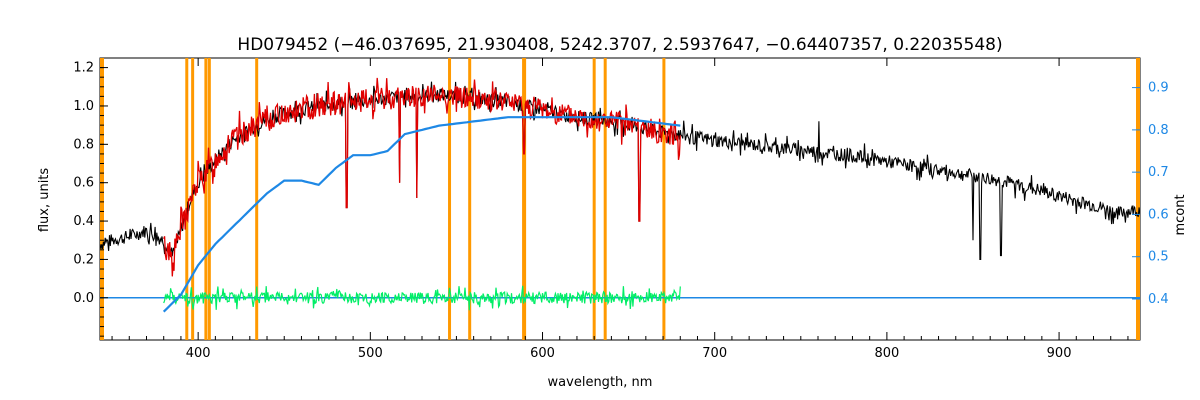  Describe the element at coordinates (1158, 257) in the screenshot. I see `y2-tick-label: 0.5` at that location.